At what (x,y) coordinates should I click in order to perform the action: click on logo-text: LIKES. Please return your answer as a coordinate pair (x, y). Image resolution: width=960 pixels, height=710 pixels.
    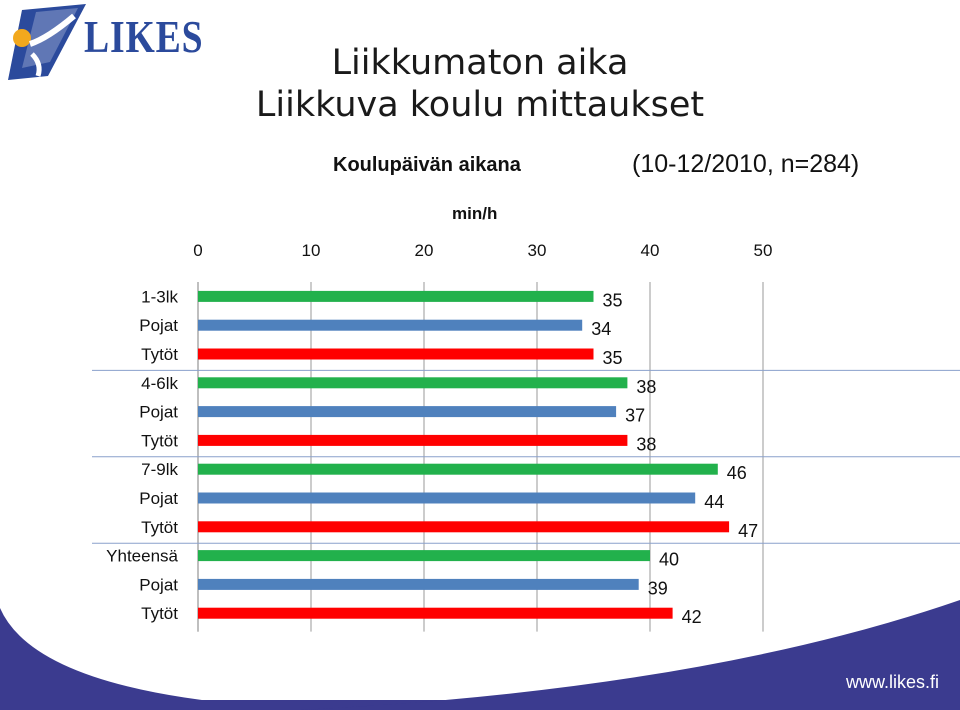
    Looking at the image, I should click on (144, 36).